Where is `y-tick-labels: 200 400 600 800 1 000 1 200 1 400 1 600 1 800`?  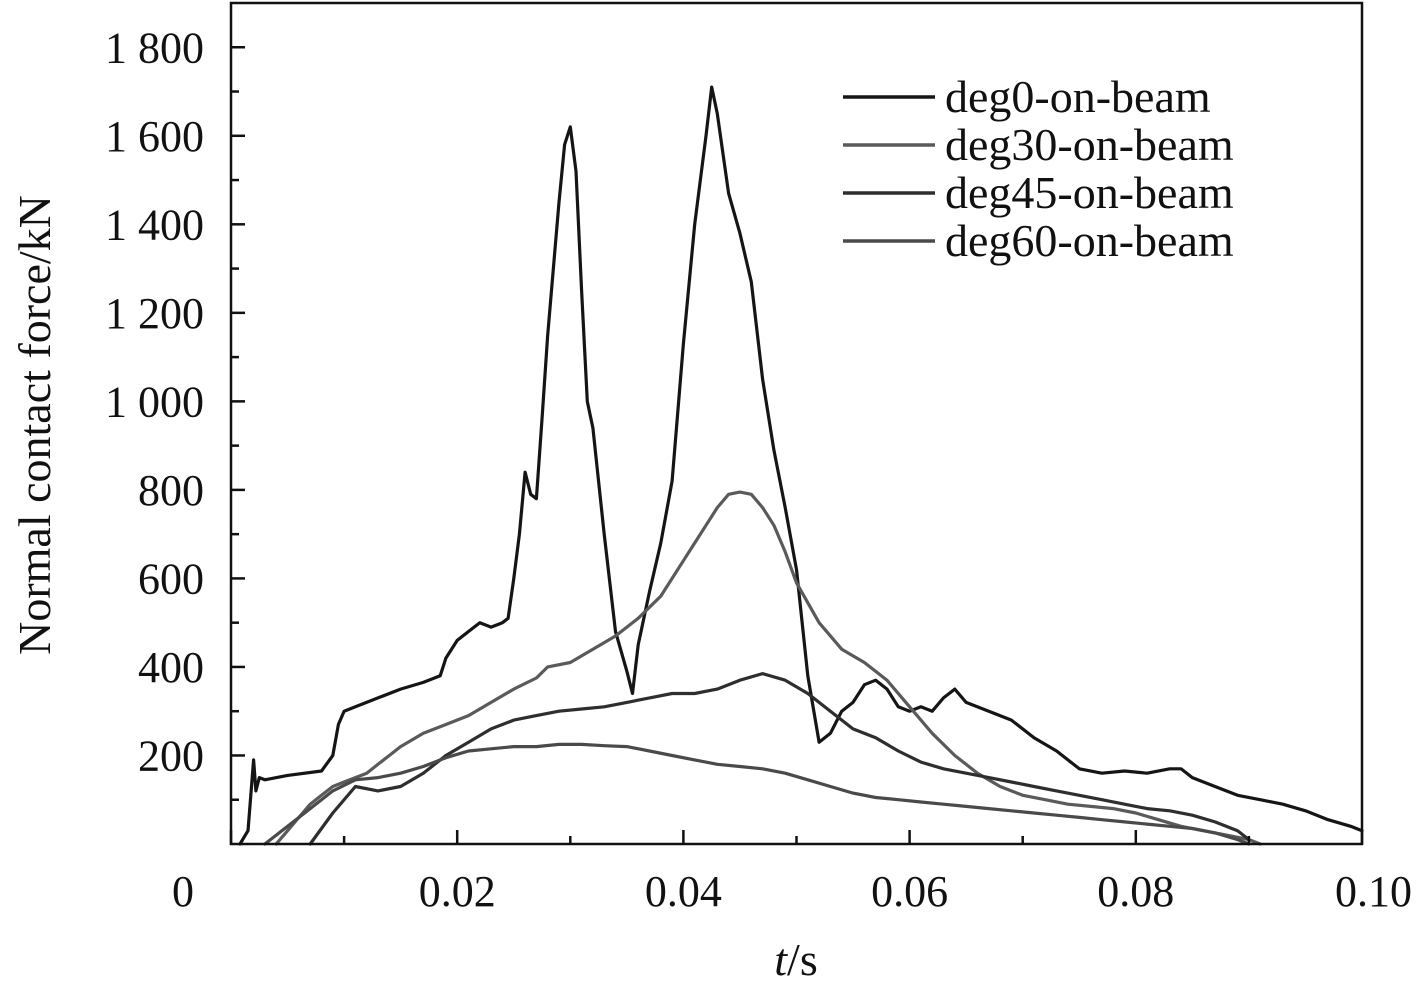
y-tick-labels: 200 400 600 800 1 000 1 200 1 400 1 600 1 800 is located at coordinates (154, 401).